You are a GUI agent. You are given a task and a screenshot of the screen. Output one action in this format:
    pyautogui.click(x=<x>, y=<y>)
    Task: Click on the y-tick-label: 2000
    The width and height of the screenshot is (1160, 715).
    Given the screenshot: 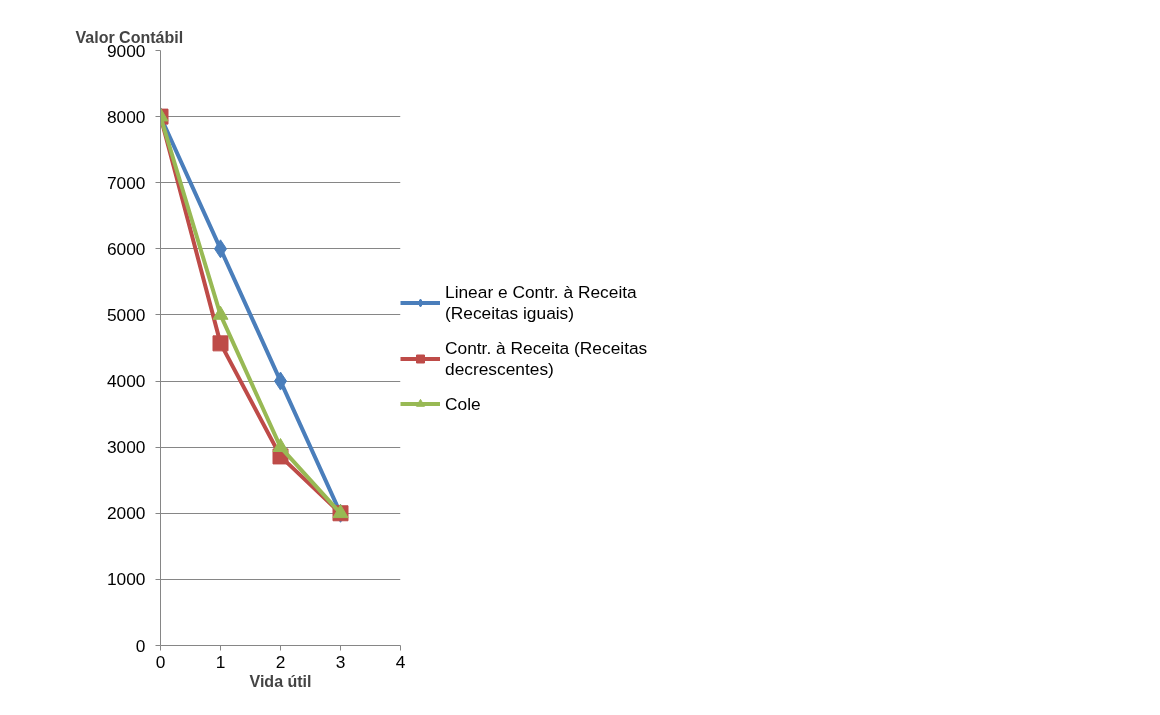 What is the action you would take?
    pyautogui.click(x=126, y=513)
    